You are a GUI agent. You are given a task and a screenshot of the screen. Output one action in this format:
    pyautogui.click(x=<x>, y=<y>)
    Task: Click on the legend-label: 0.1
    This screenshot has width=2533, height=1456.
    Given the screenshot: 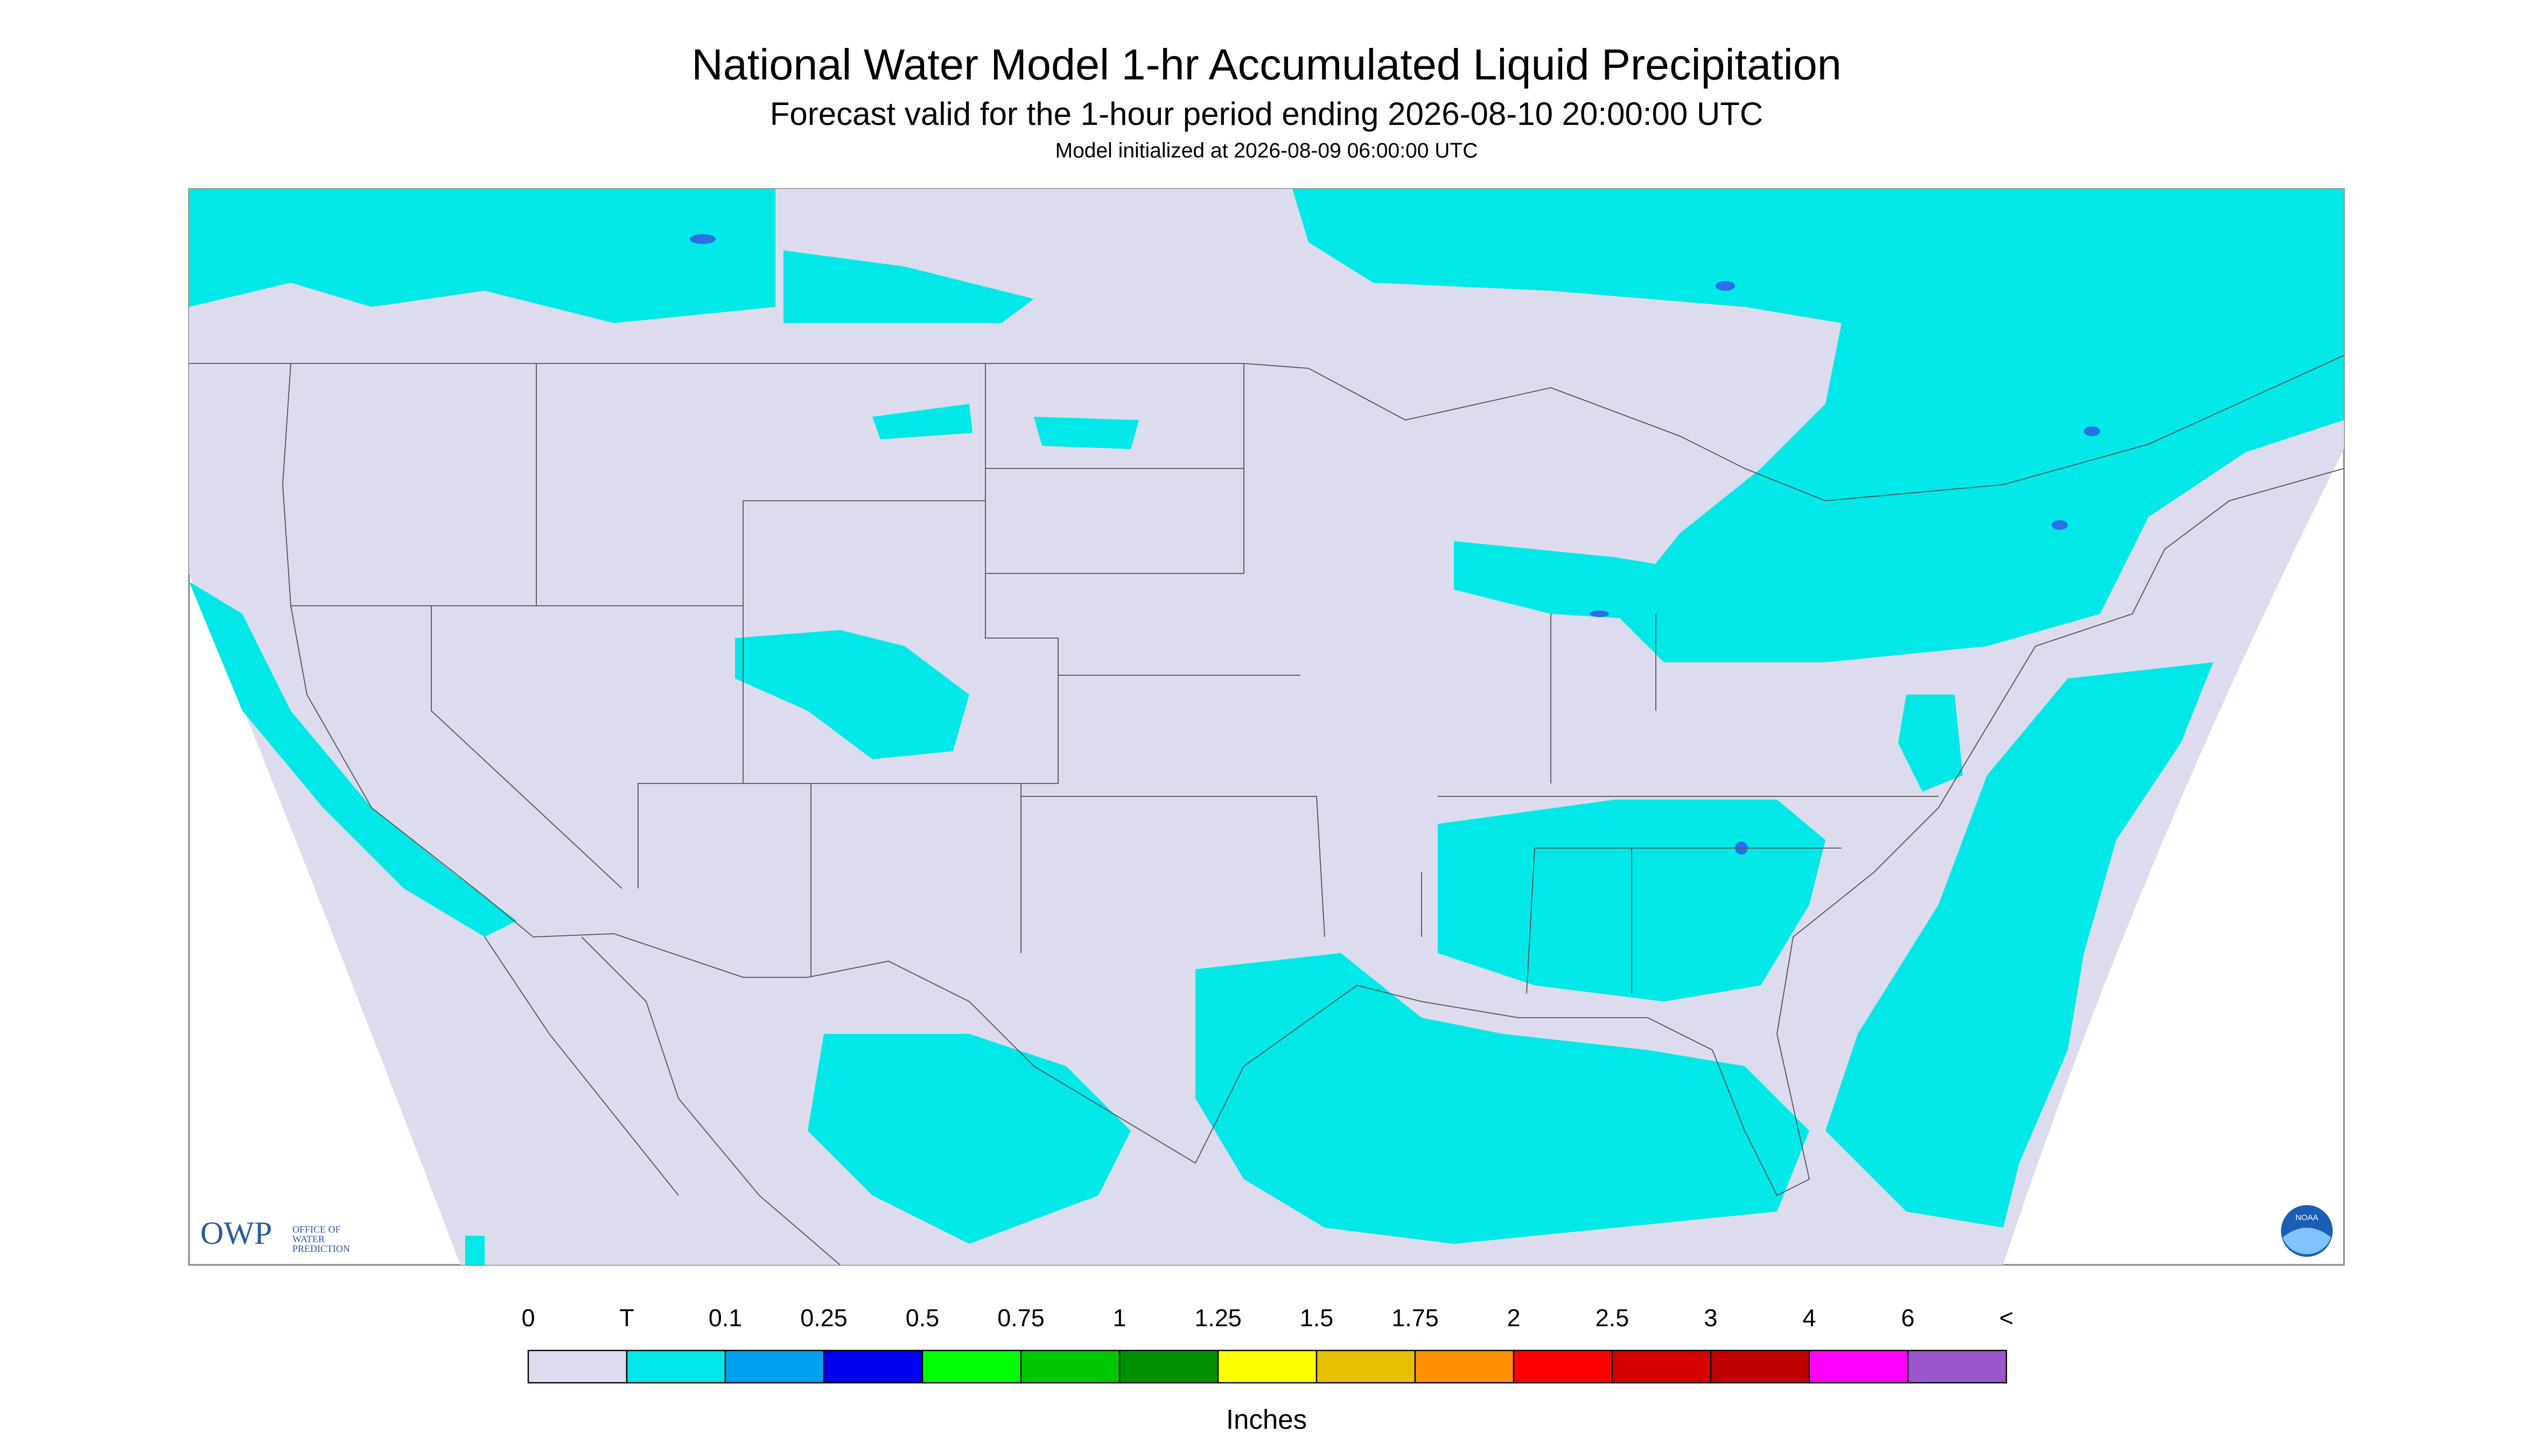 What is the action you would take?
    pyautogui.click(x=726, y=1318)
    